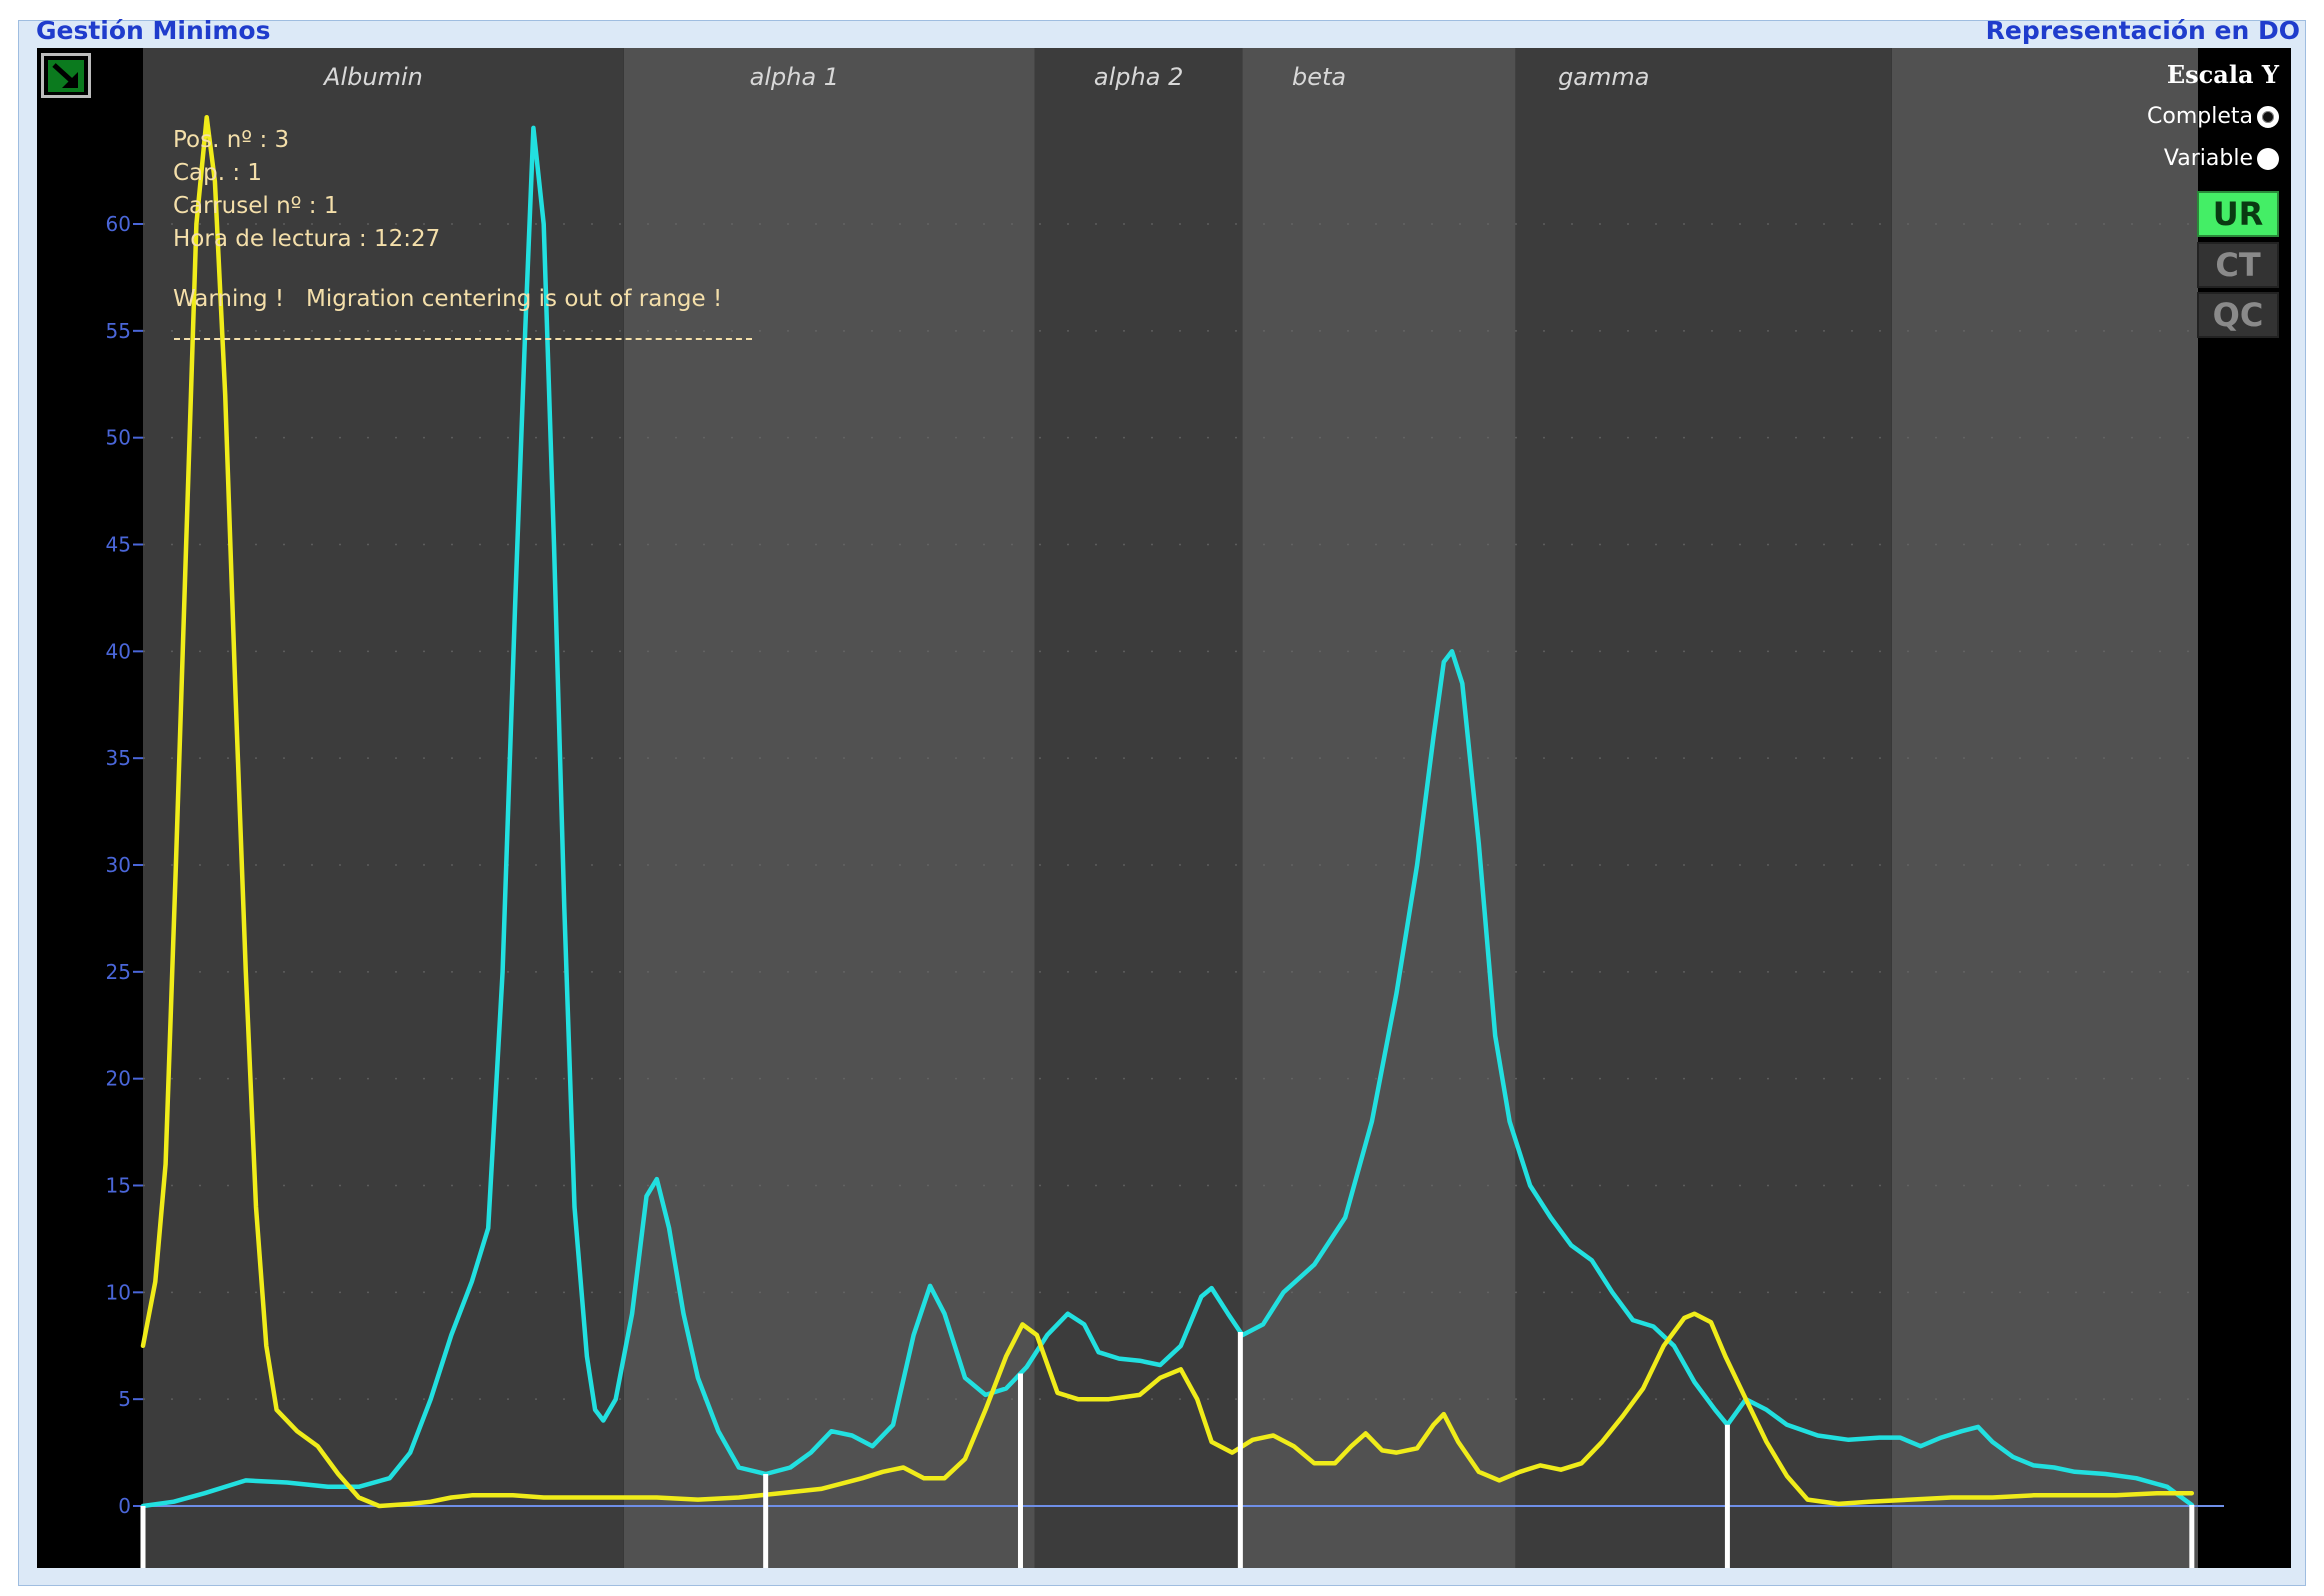 The height and width of the screenshot is (1596, 2324). What do you see at coordinates (2238, 265) in the screenshot?
I see `ct-button: CT` at bounding box center [2238, 265].